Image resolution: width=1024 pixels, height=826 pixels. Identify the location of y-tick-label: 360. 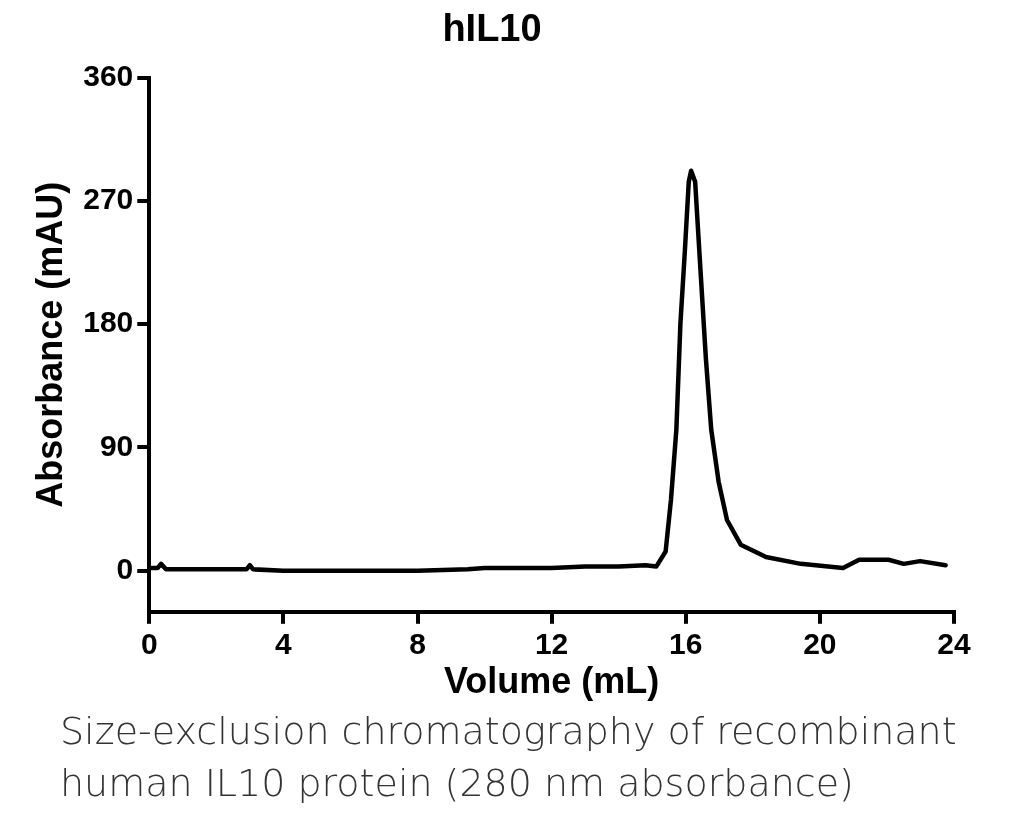
(108, 75).